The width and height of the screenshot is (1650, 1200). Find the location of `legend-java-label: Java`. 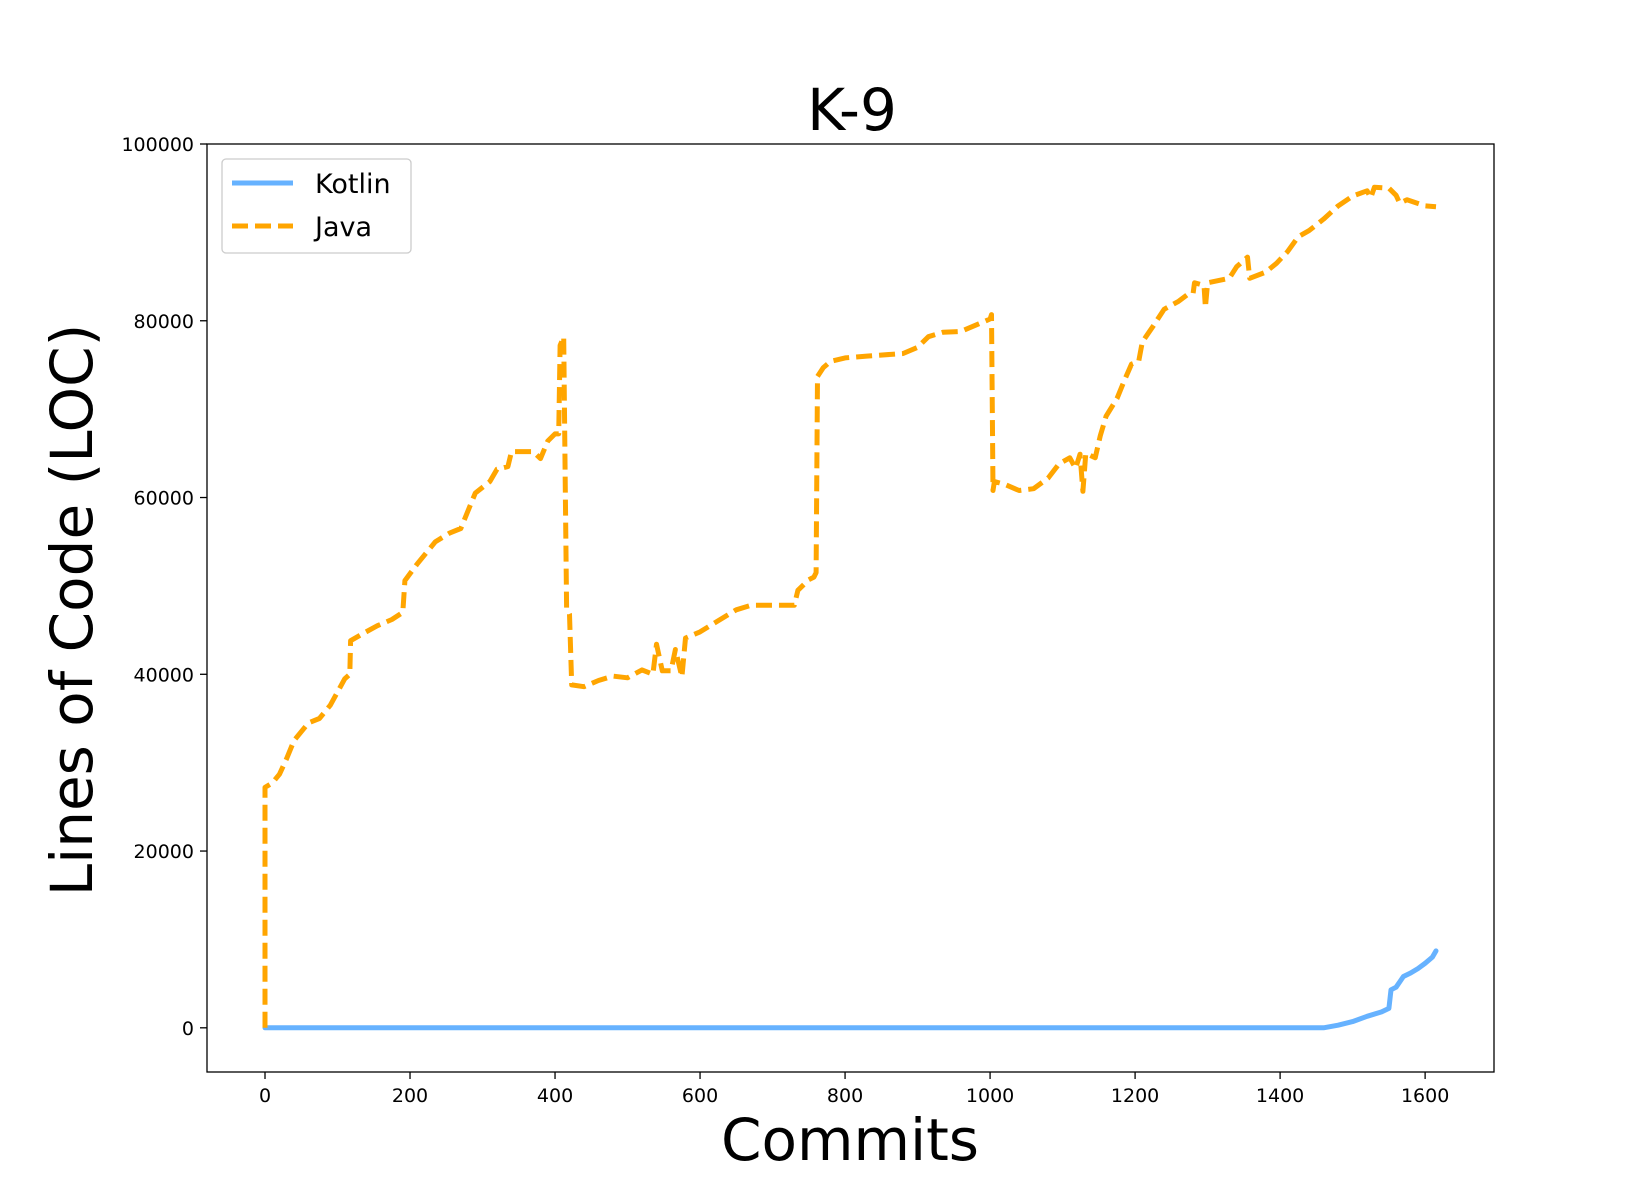

legend-java-label: Java is located at coordinates (342, 227).